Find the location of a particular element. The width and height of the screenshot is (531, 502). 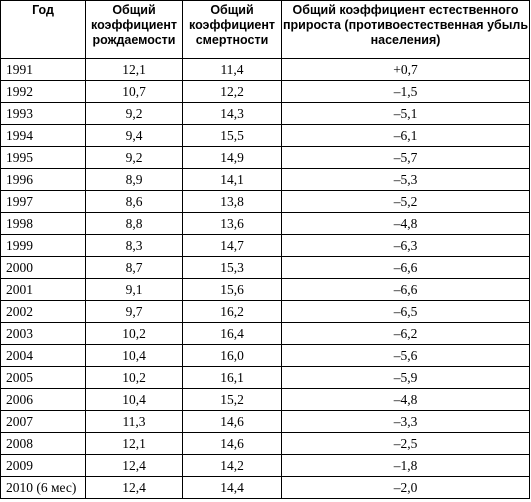

cell-year: 1995 is located at coordinates (43, 157).